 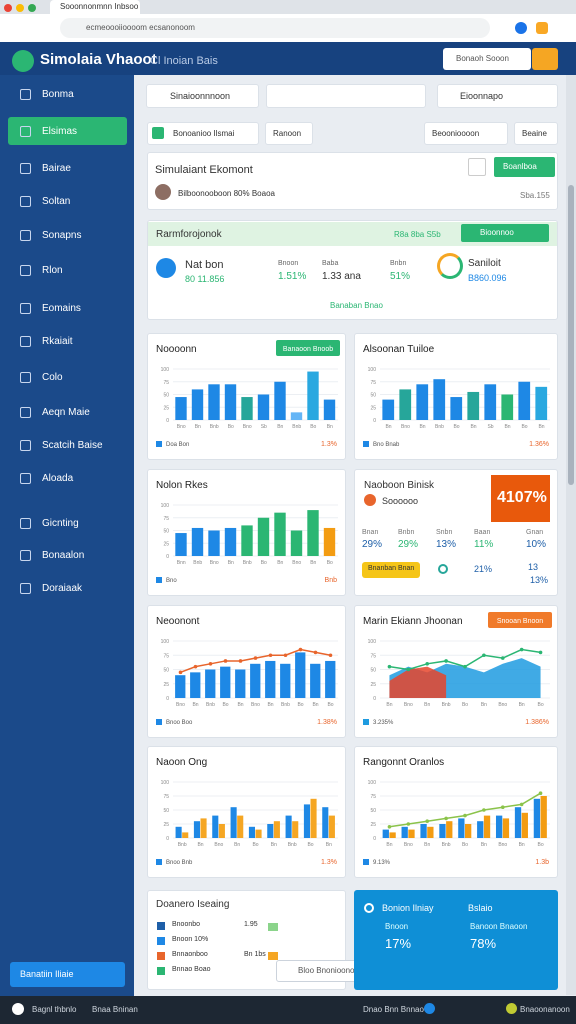 I want to click on summary-icon, so click(x=477, y=167).